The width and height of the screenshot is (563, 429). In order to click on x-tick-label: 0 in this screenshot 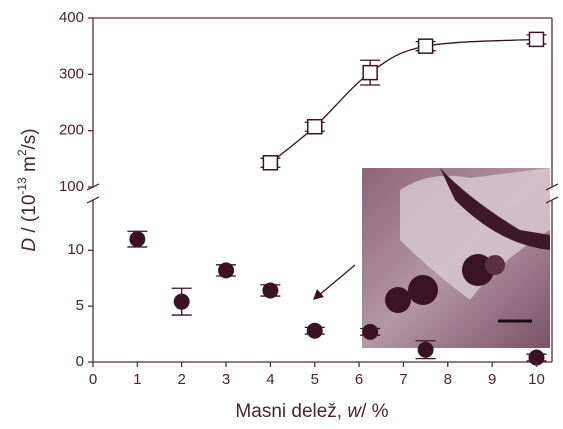, I will do `click(93, 379)`.